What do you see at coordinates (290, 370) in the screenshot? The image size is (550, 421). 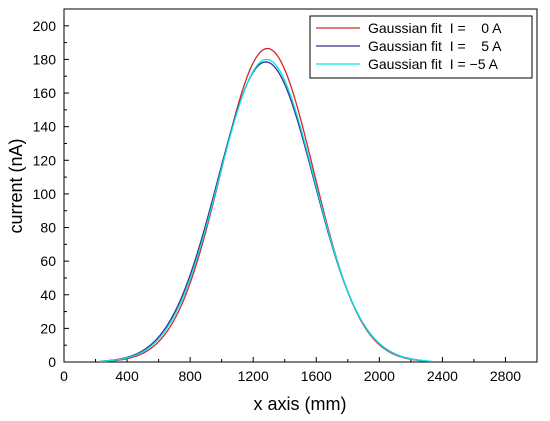 I see `x-axis-ticks: 0 400 800 1200 1600 2000 2400 2800` at bounding box center [290, 370].